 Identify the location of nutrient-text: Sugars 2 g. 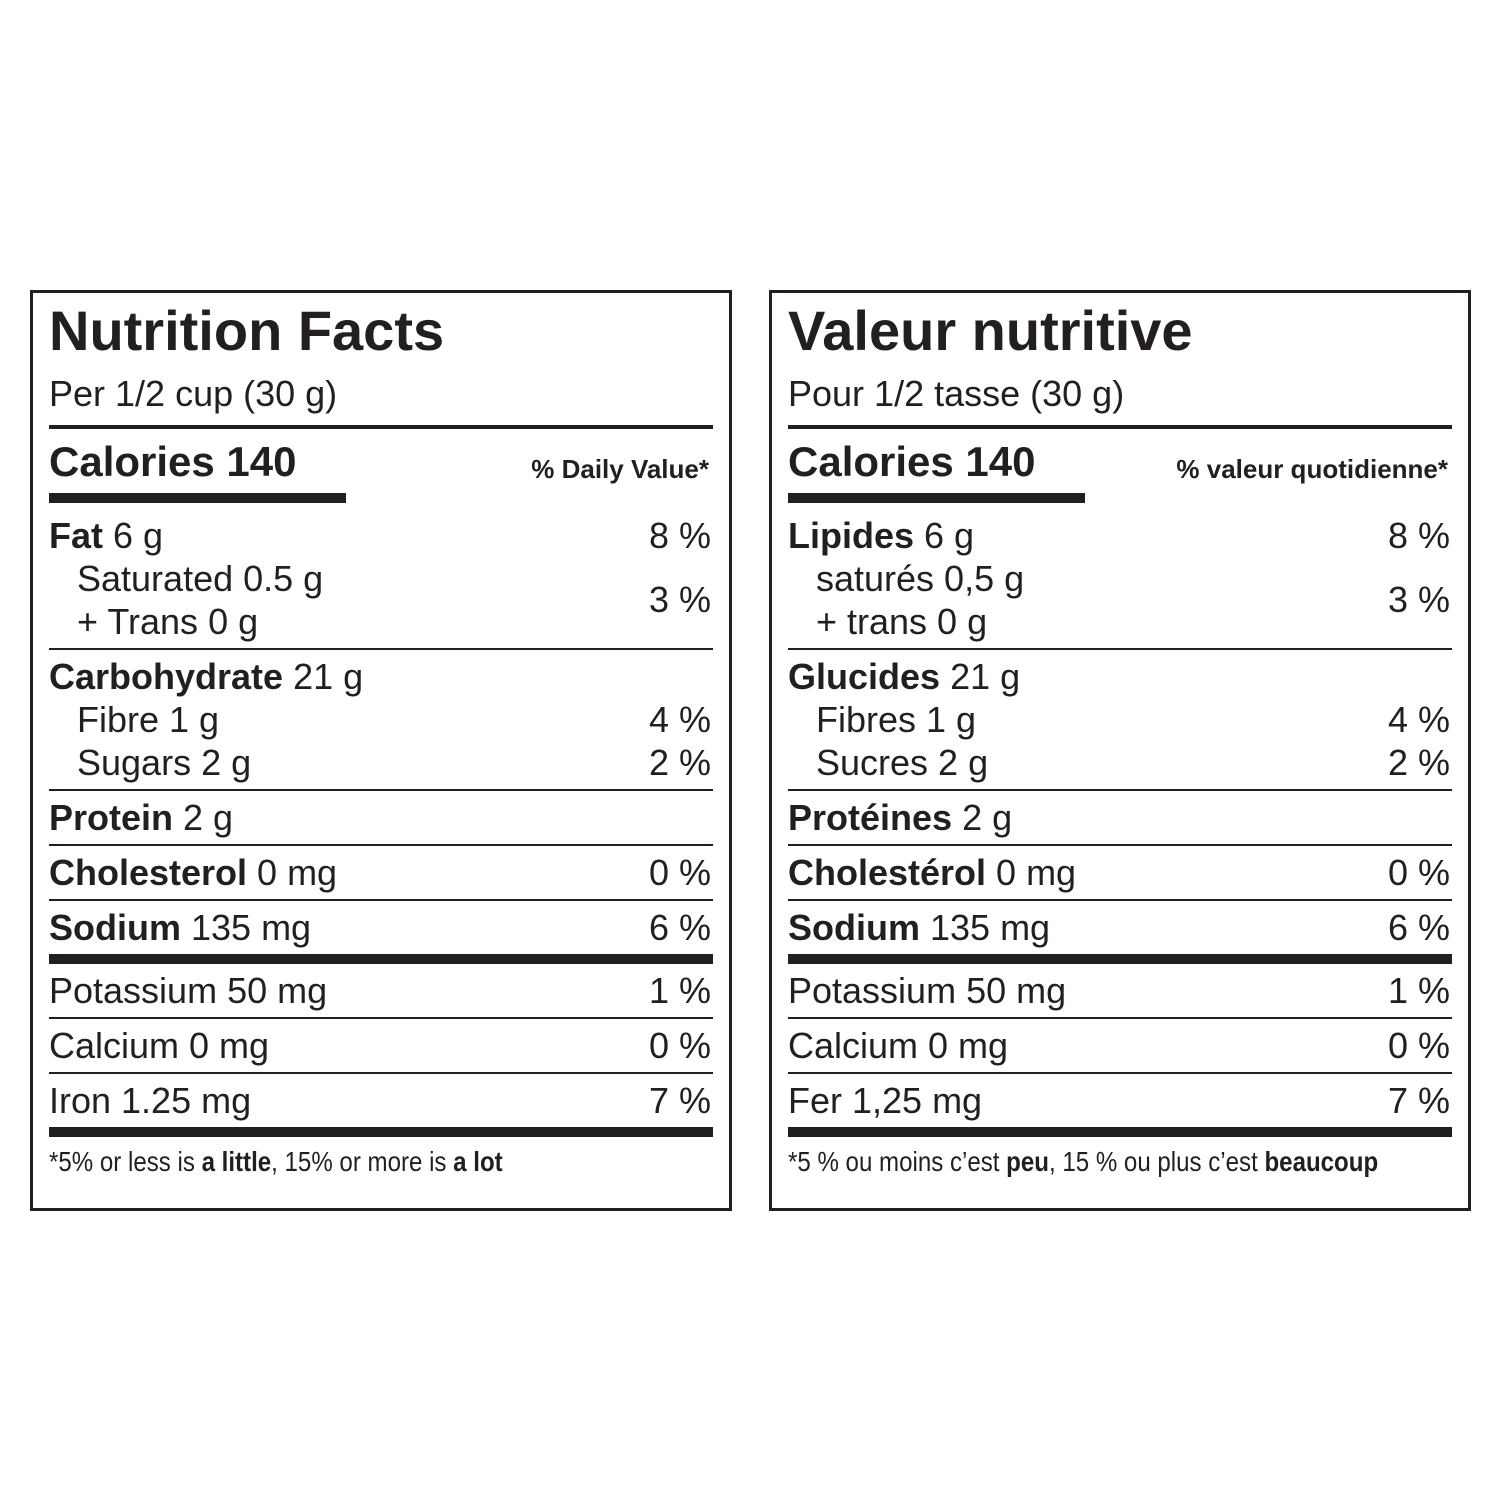
(150, 762).